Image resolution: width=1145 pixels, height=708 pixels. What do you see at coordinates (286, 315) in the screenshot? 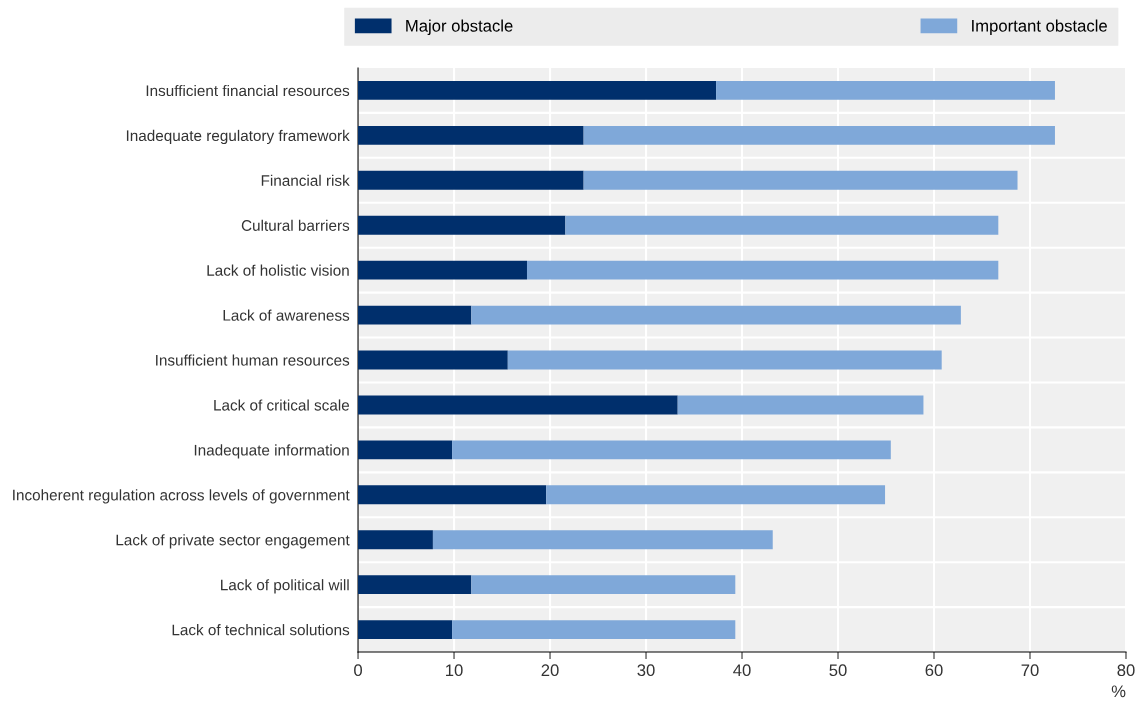
I see `y-tick-label: Lack of awareness` at bounding box center [286, 315].